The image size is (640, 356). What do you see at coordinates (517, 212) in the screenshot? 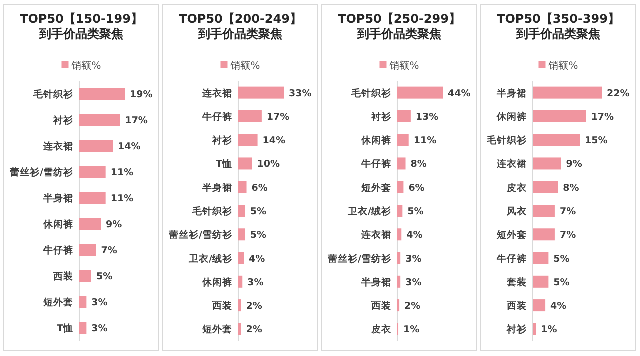
I see `y-tick-label: 风衣` at bounding box center [517, 212].